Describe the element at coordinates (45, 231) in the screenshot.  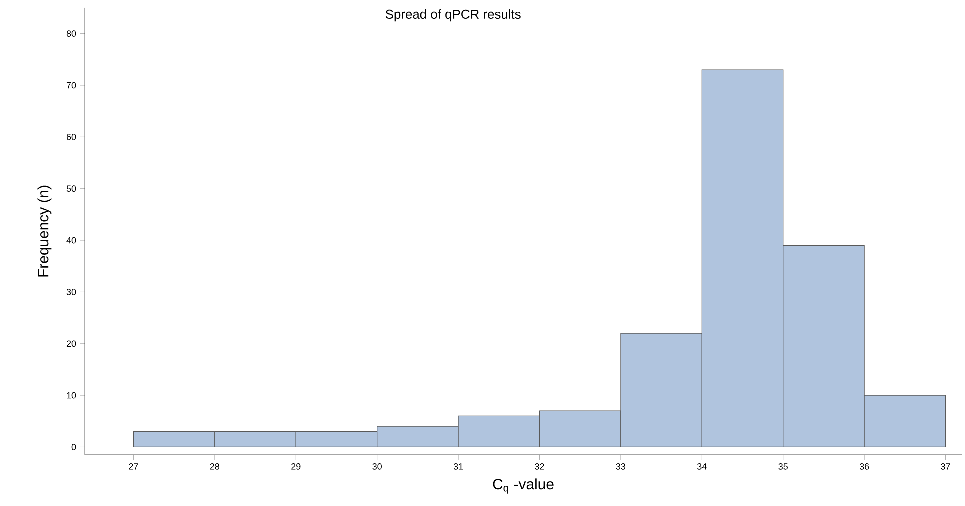
I see `y-axis-title: Frequency (n)` at that location.